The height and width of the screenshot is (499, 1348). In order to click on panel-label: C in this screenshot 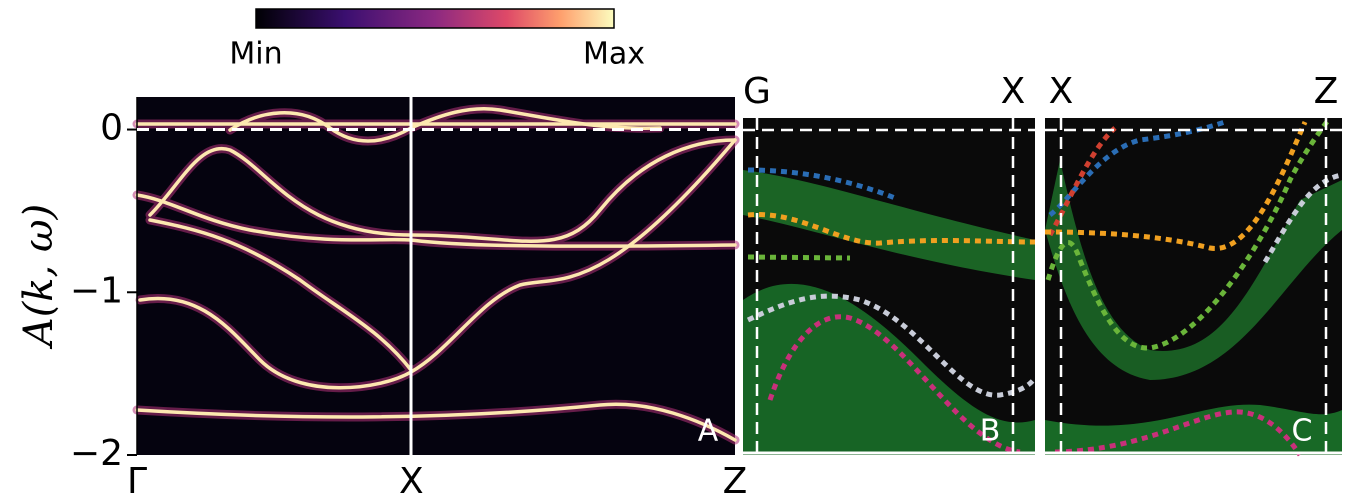, I will do `click(1302, 431)`.